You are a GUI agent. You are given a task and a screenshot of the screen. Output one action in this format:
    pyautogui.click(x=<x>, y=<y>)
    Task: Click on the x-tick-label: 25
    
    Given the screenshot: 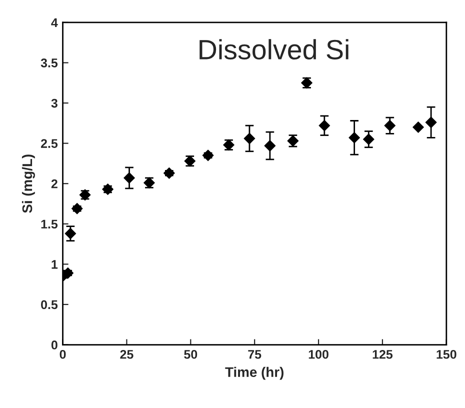 What is the action you would take?
    pyautogui.click(x=127, y=354)
    